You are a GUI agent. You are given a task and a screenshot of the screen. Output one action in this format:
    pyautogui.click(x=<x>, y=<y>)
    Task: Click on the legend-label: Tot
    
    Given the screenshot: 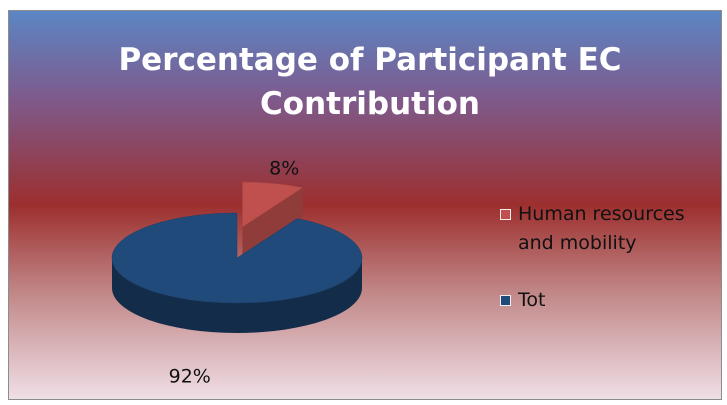 What is the action you would take?
    pyautogui.click(x=532, y=300)
    